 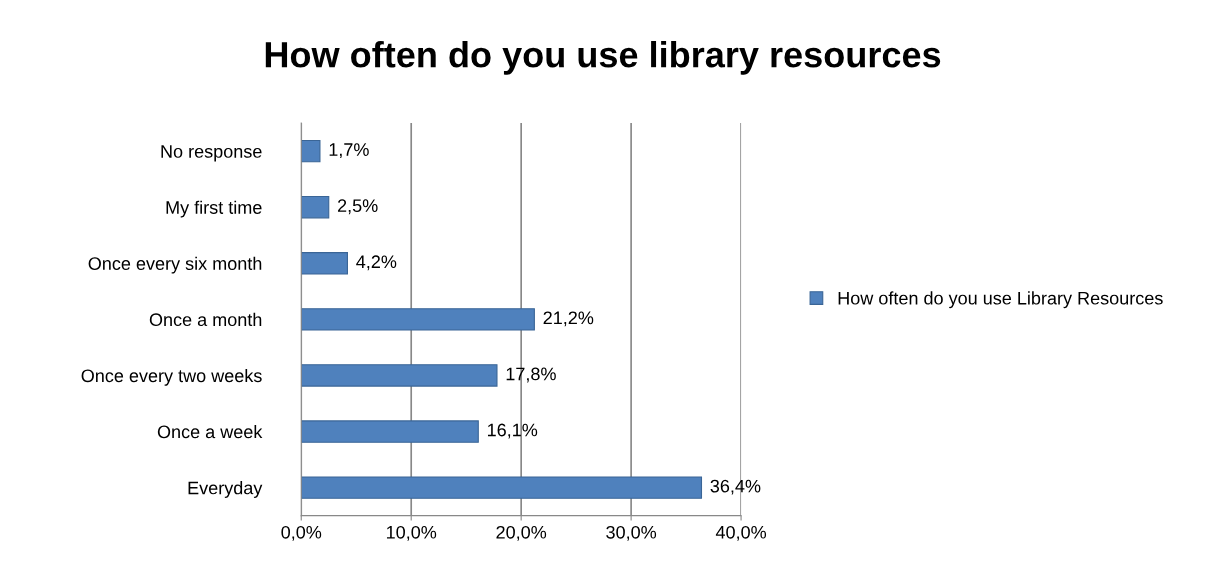 What do you see at coordinates (214, 209) in the screenshot?
I see `y-tick-label: My first time` at bounding box center [214, 209].